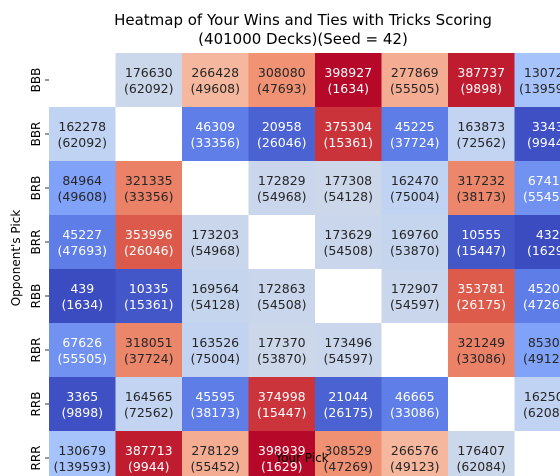 This screenshot has width=560, height=476. Describe the element at coordinates (149, 180) in the screenshot. I see `cell-wins-label: 321335` at that location.